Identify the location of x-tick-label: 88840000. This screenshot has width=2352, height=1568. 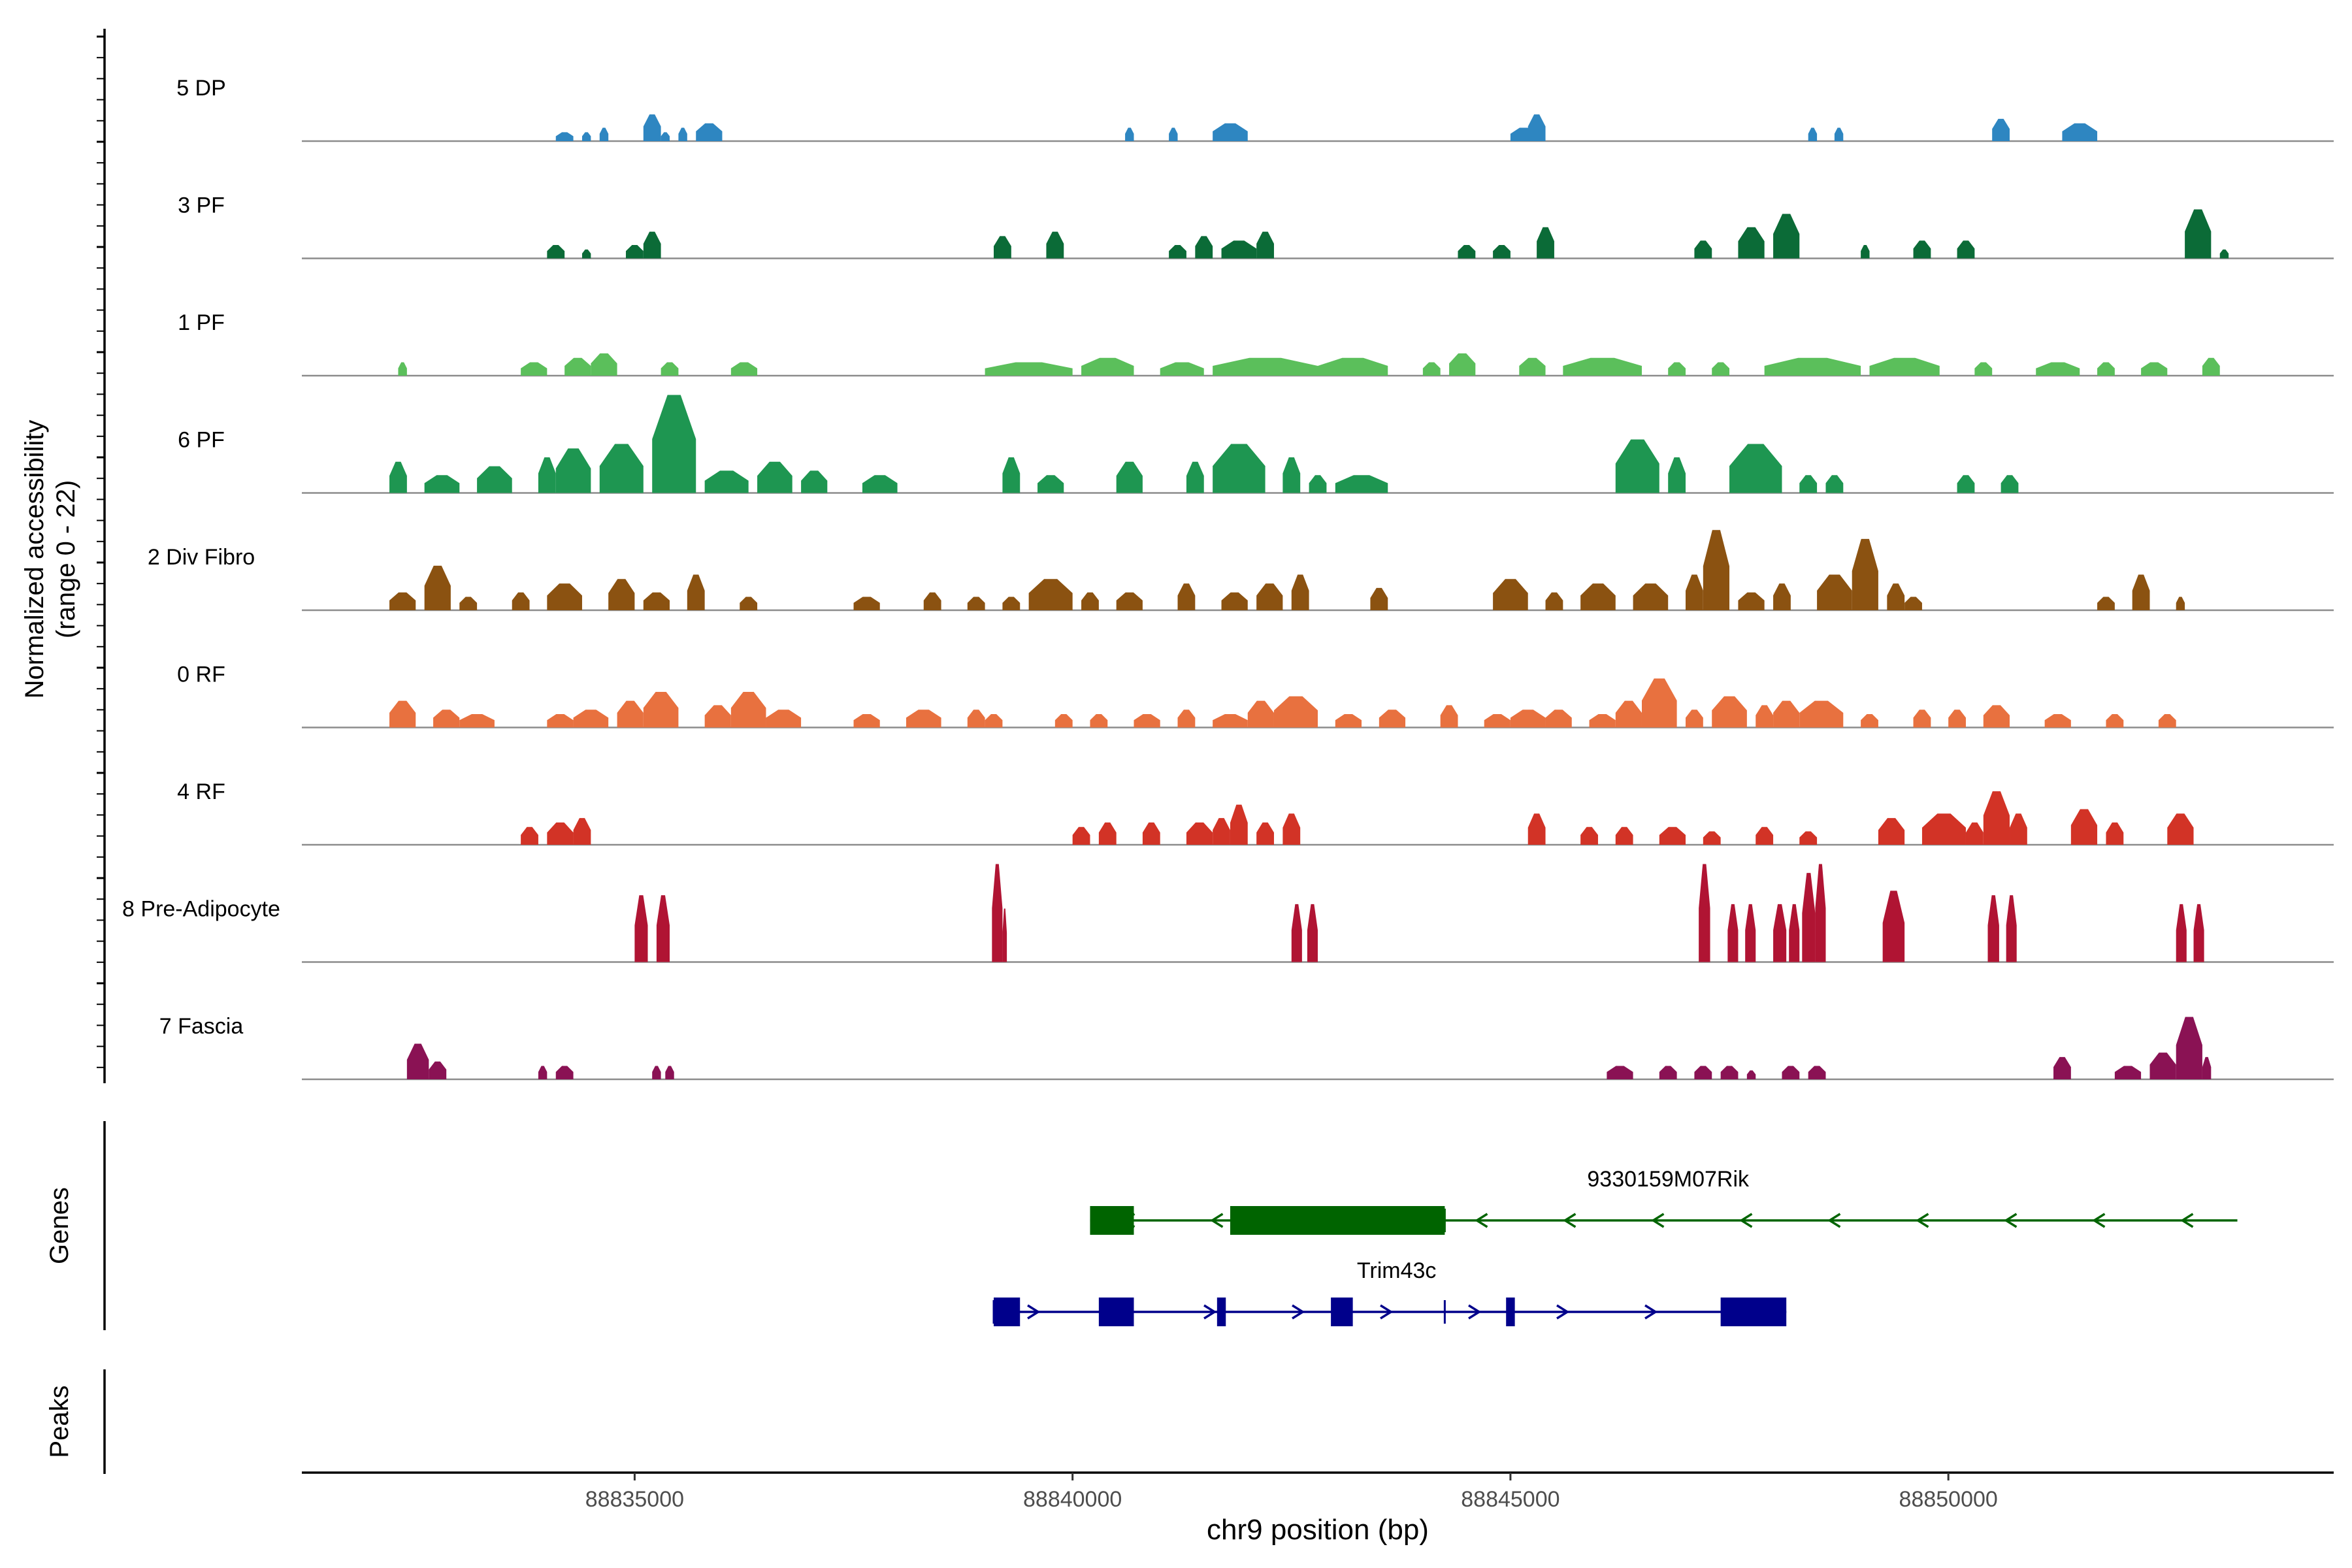
(1072, 1499).